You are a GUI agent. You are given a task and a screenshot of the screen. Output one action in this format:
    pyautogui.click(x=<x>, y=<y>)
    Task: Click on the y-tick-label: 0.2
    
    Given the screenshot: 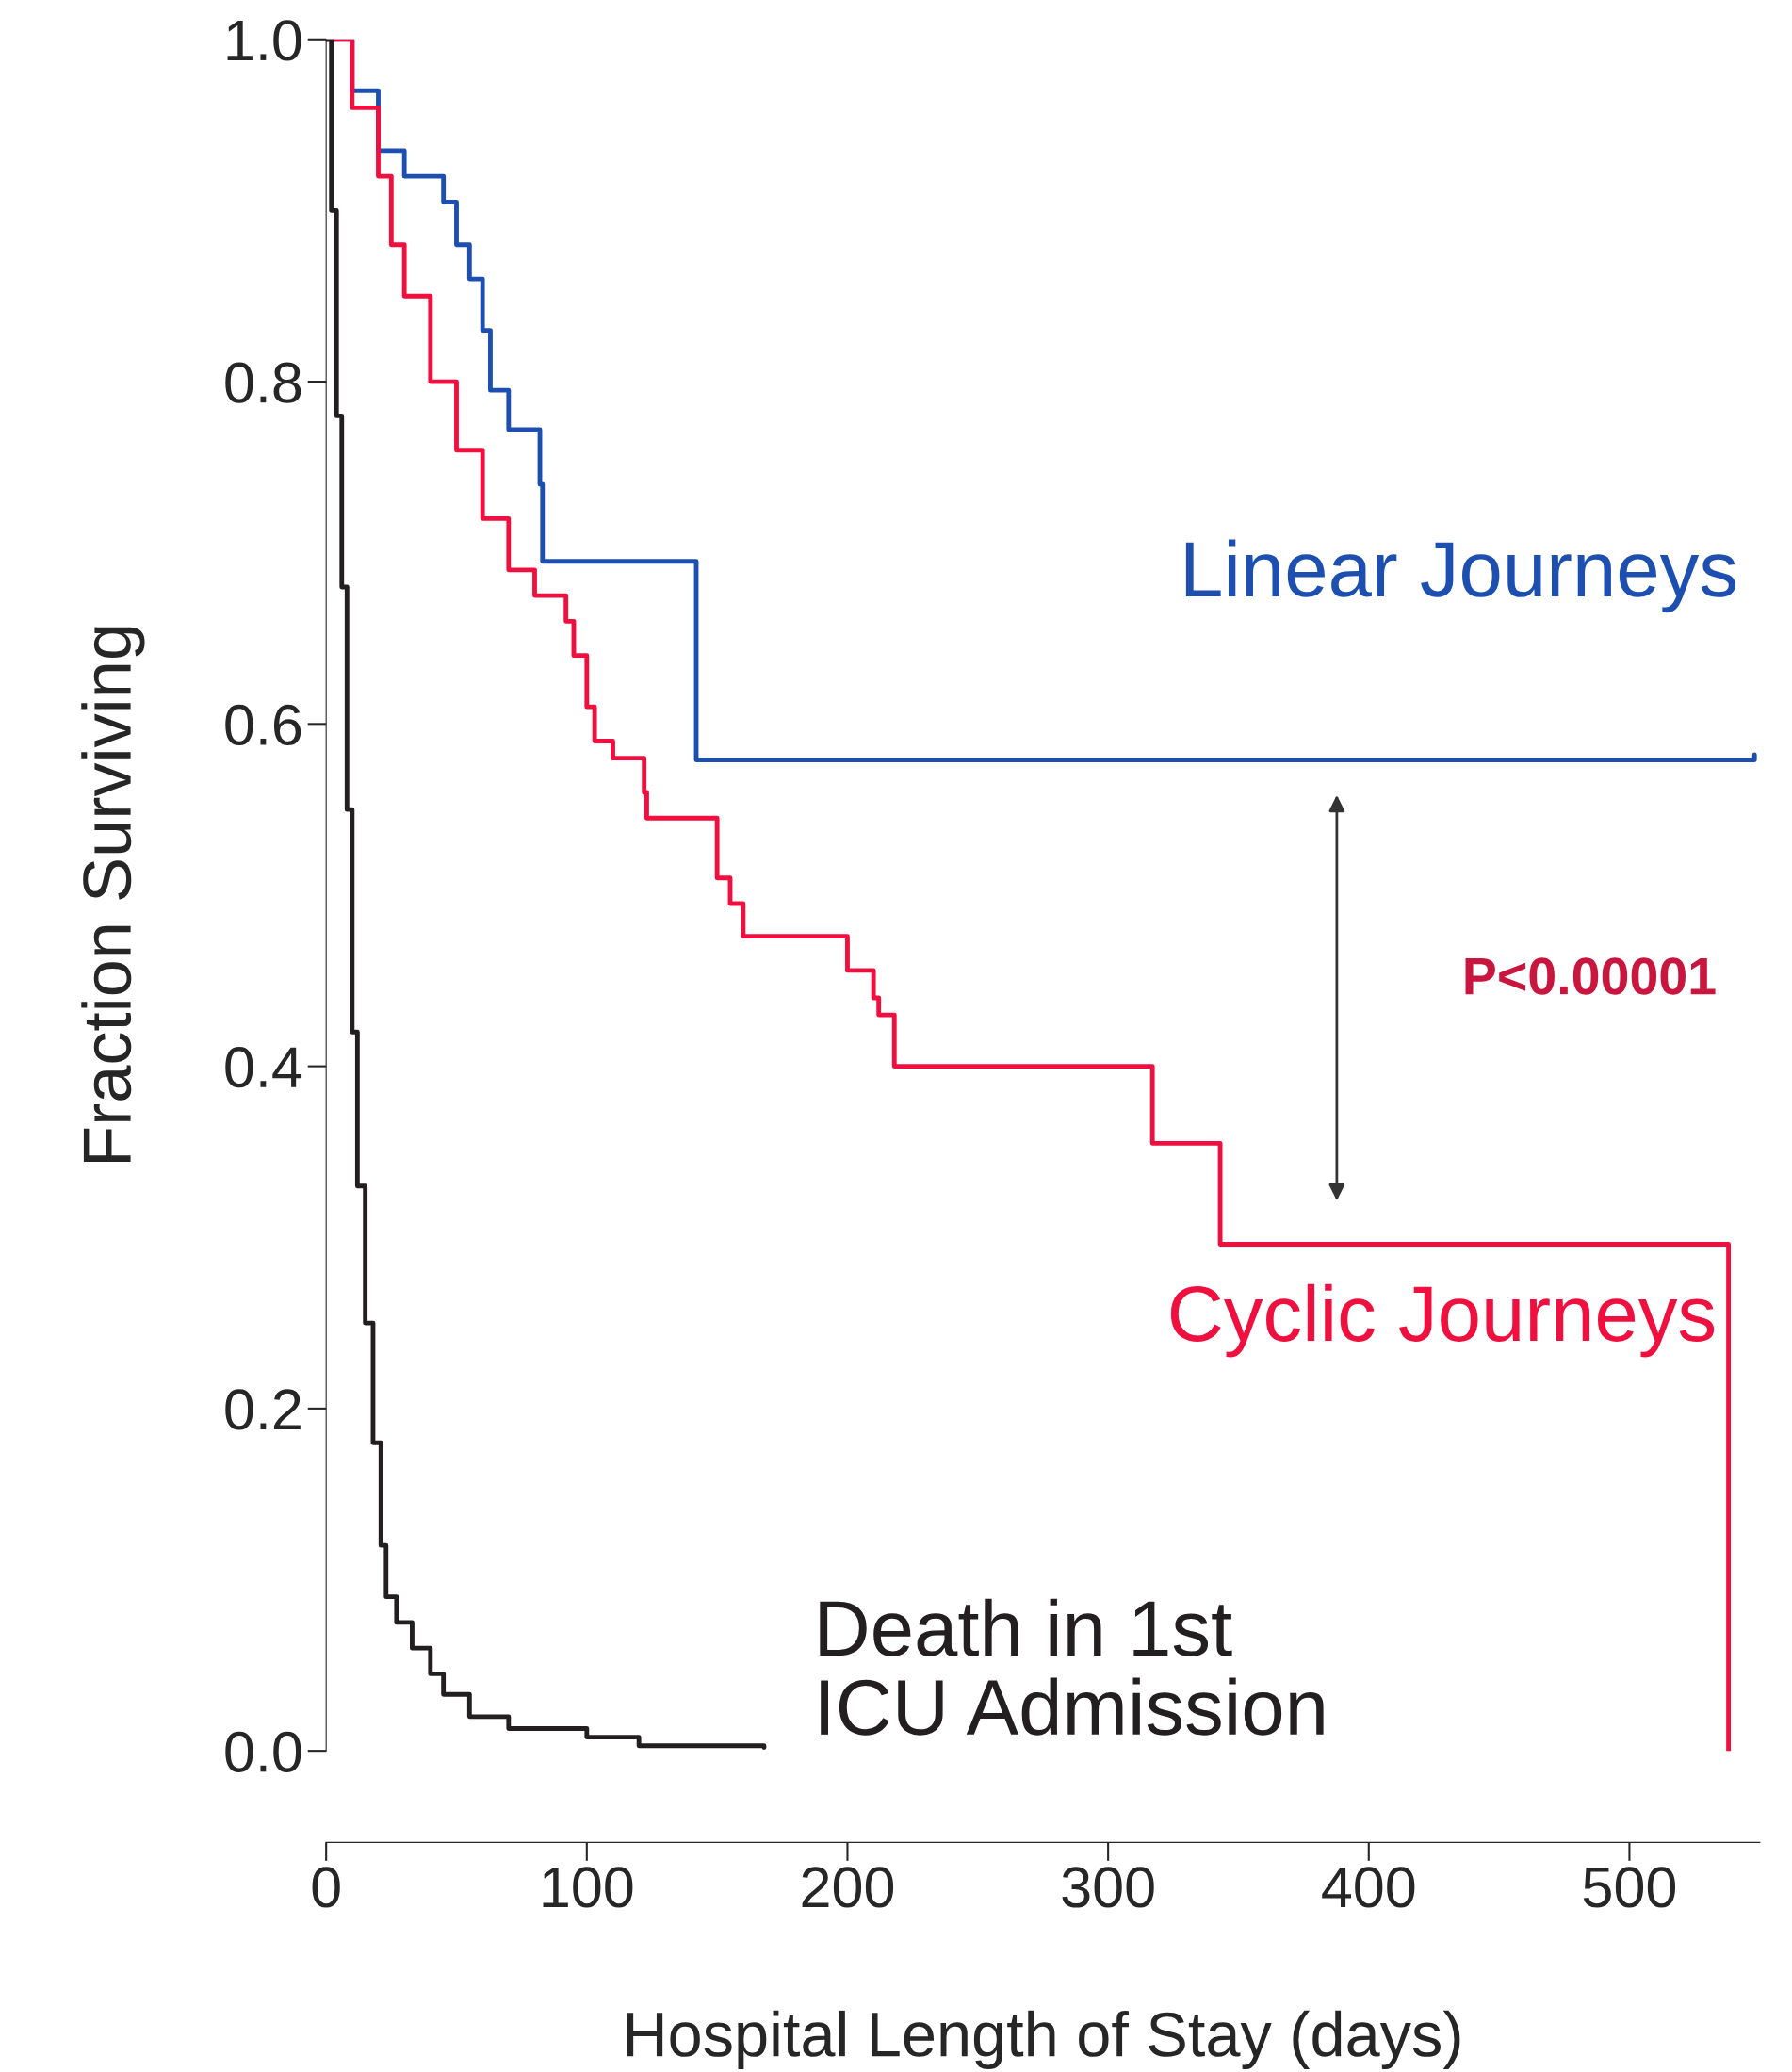 What is the action you would take?
    pyautogui.click(x=263, y=1409)
    